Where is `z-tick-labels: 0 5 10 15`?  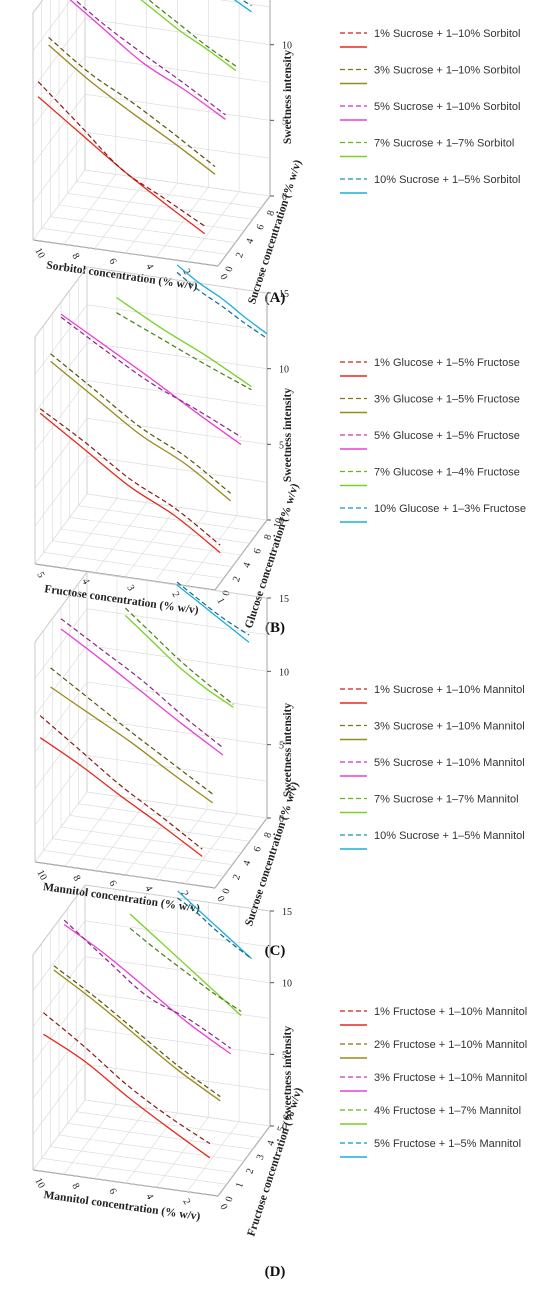
z-tick-labels: 0 5 10 15 is located at coordinates (278, 709).